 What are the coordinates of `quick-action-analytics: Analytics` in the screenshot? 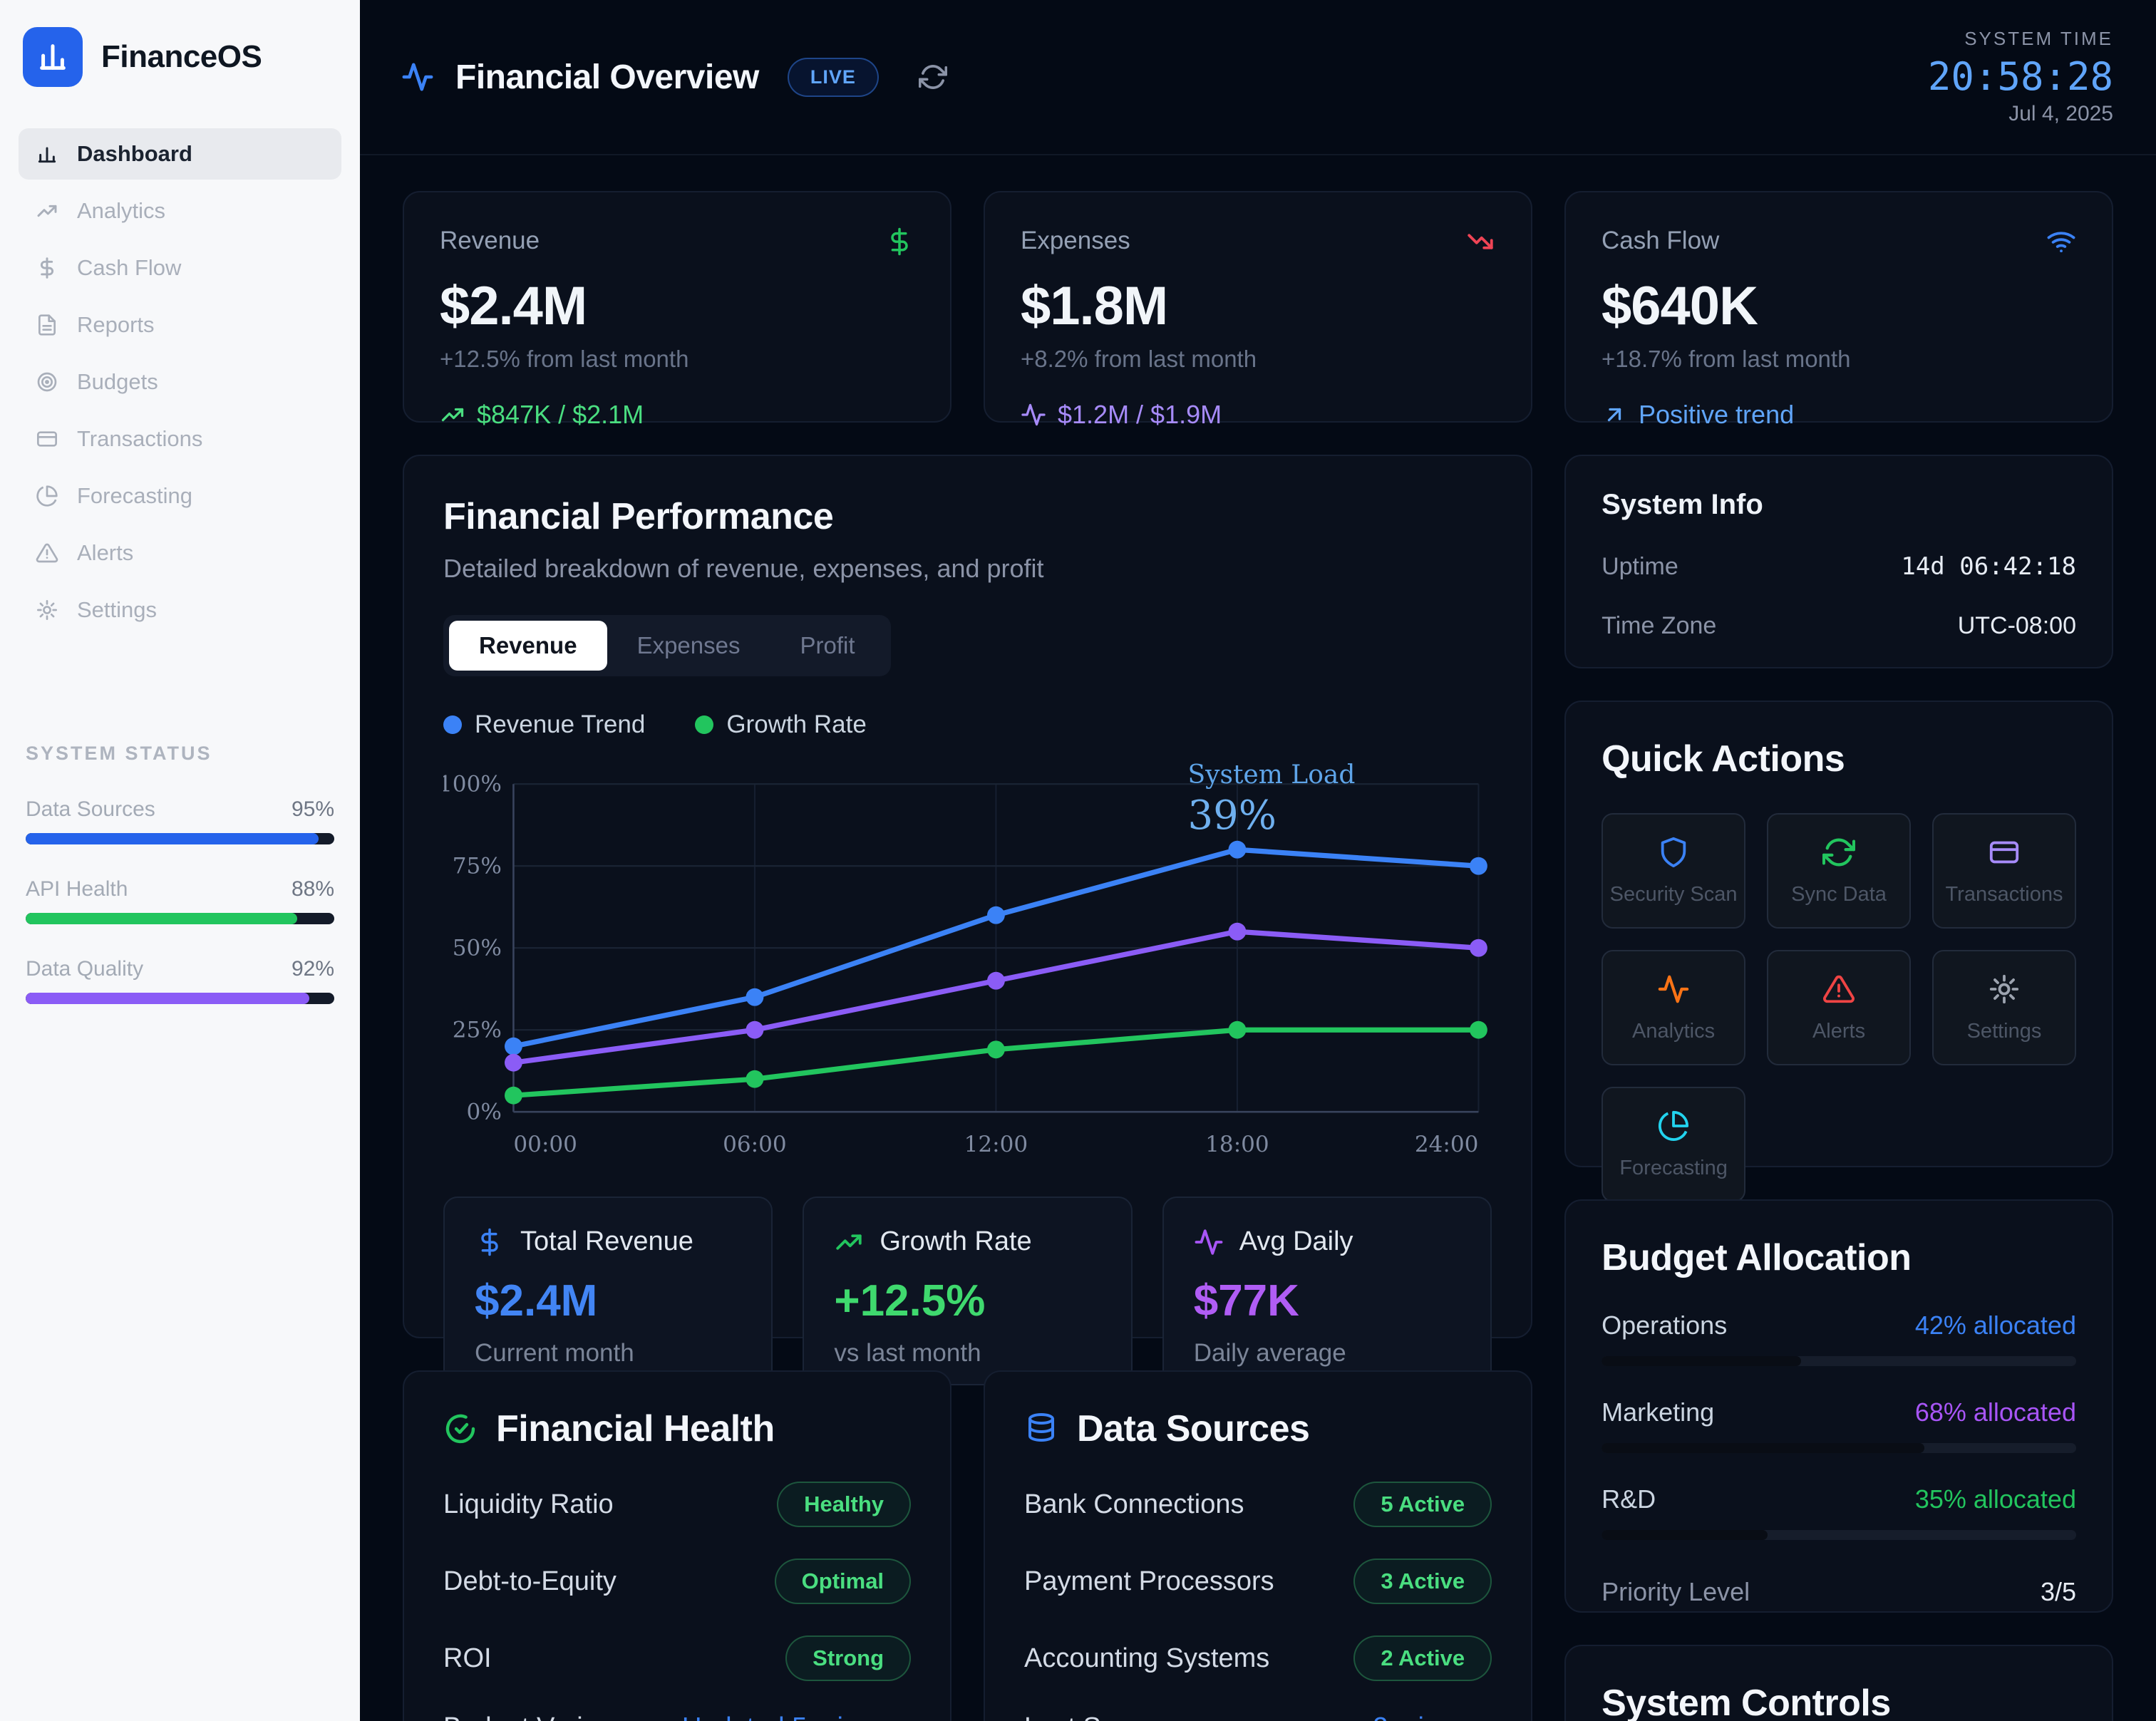 It's located at (1674, 1007).